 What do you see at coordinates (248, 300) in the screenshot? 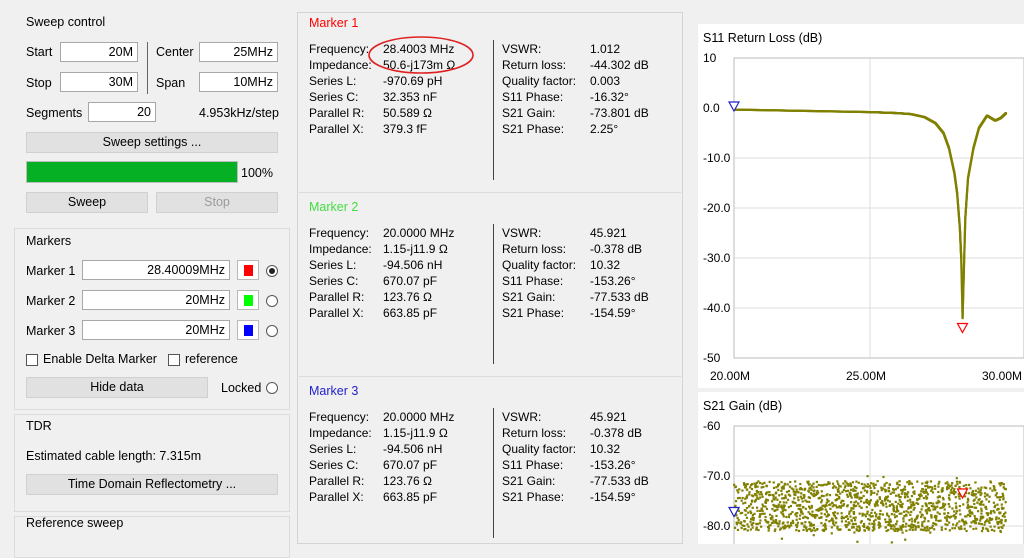
I see `marker-2-color-button` at bounding box center [248, 300].